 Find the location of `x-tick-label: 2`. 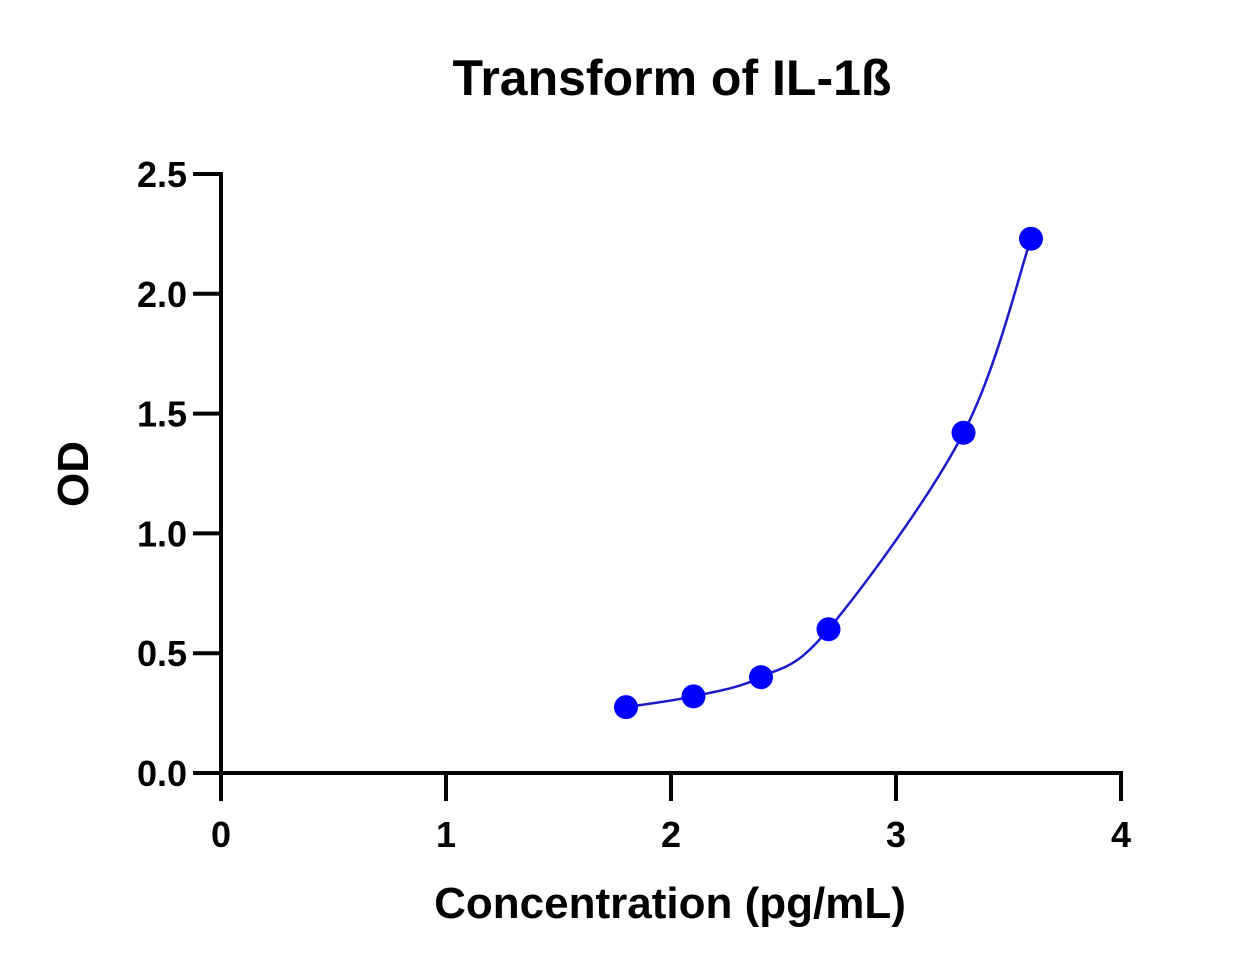

x-tick-label: 2 is located at coordinates (671, 834).